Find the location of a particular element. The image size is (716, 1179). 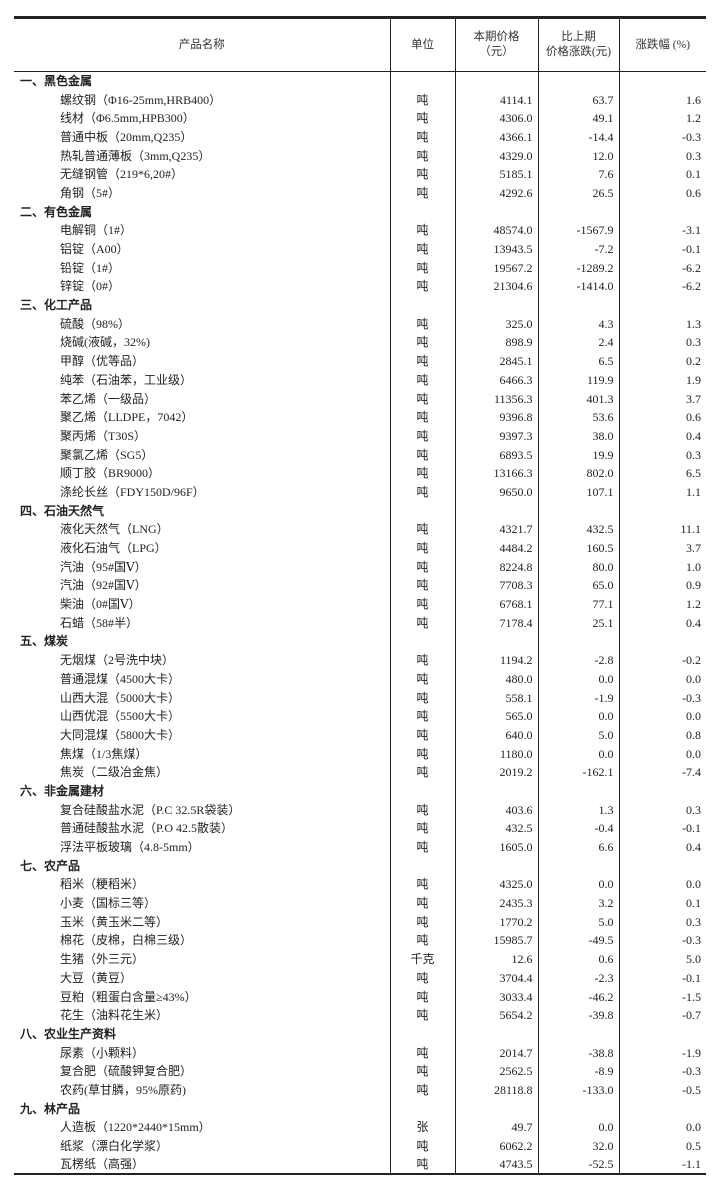

item-price: 13166.3 is located at coordinates (496, 473).